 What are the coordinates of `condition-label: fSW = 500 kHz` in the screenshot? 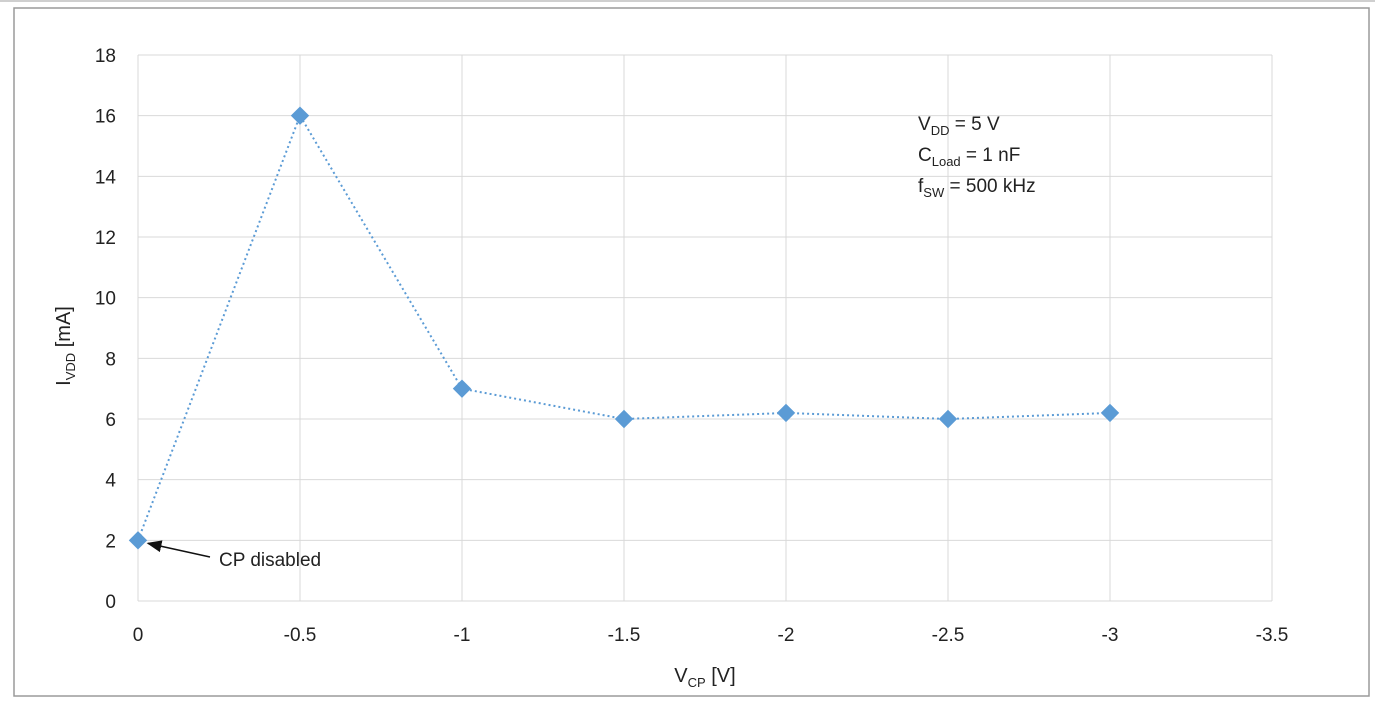 It's located at (977, 188).